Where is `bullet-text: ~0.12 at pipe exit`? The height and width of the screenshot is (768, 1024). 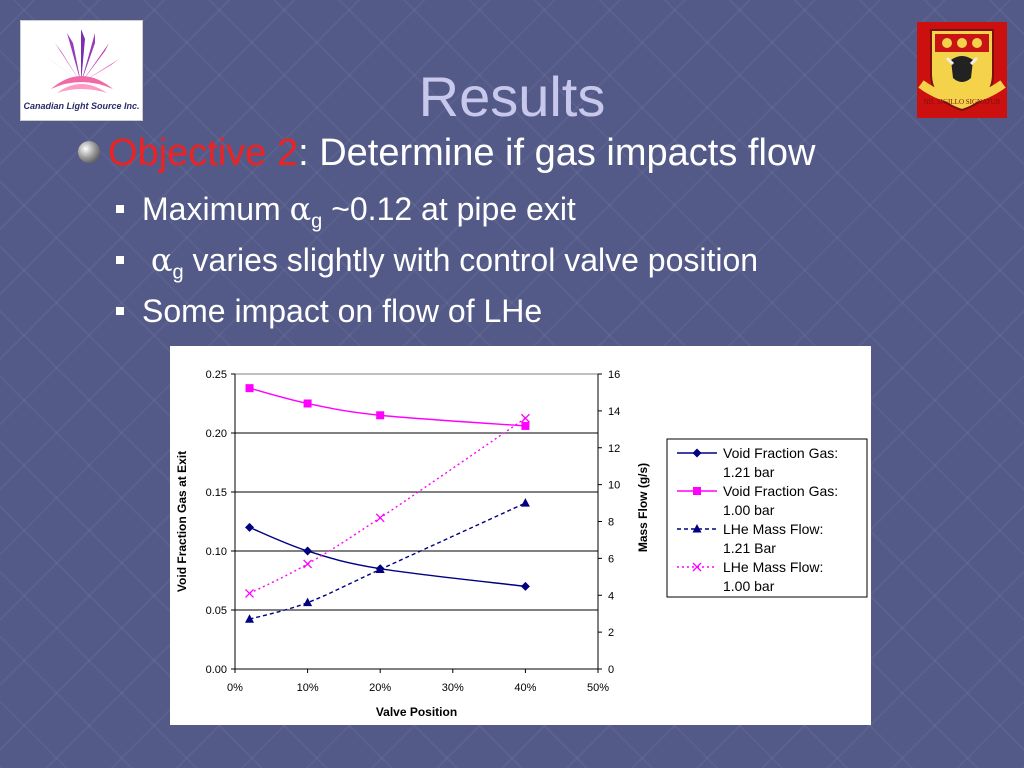 bullet-text: ~0.12 at pipe exit is located at coordinates (449, 209).